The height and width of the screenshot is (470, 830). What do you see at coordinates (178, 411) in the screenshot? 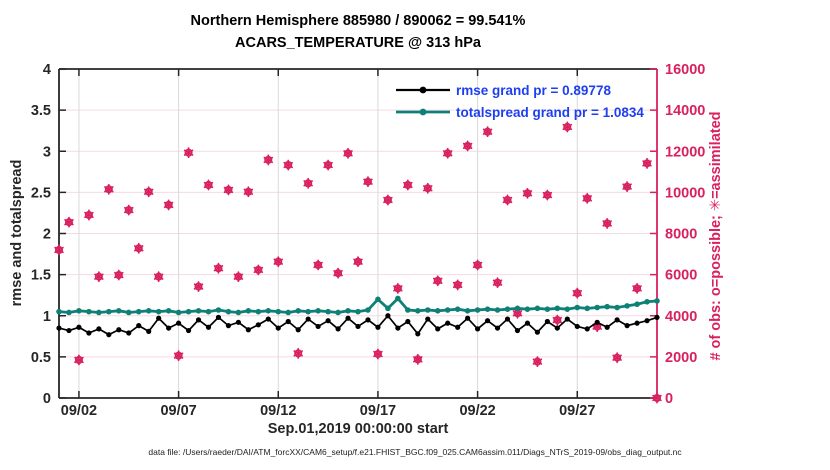
I see `svg-text: 09/07` at bounding box center [178, 411].